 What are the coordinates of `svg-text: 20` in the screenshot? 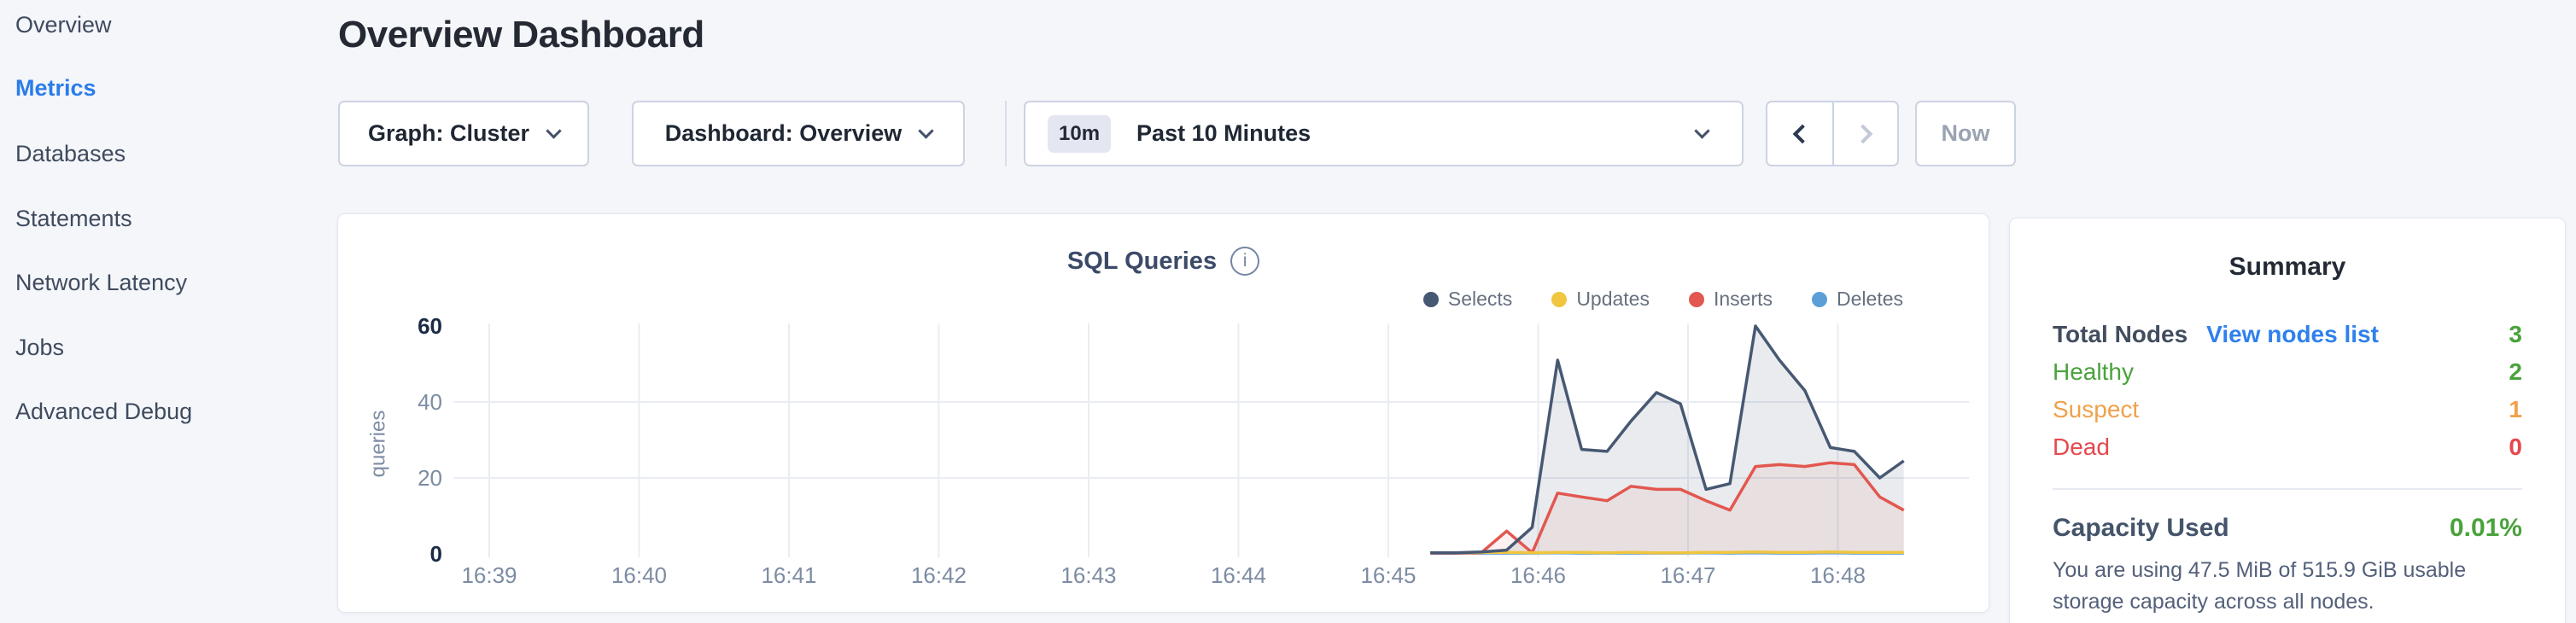 It's located at (430, 478).